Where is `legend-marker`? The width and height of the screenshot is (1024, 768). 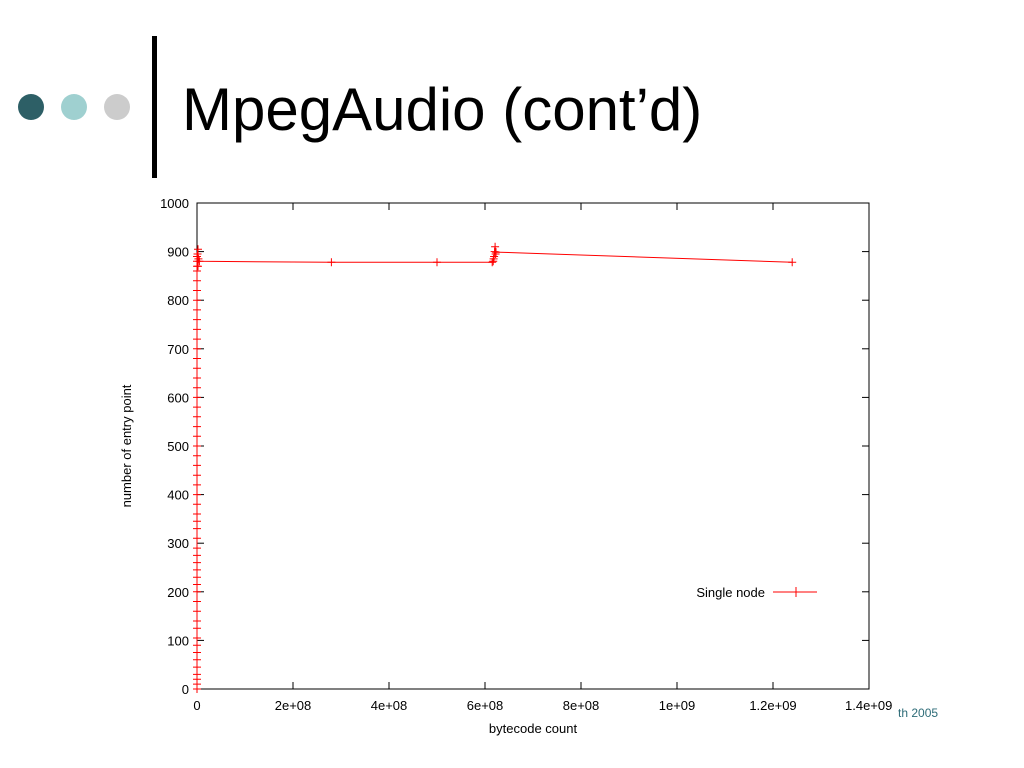
legend-marker is located at coordinates (796, 592).